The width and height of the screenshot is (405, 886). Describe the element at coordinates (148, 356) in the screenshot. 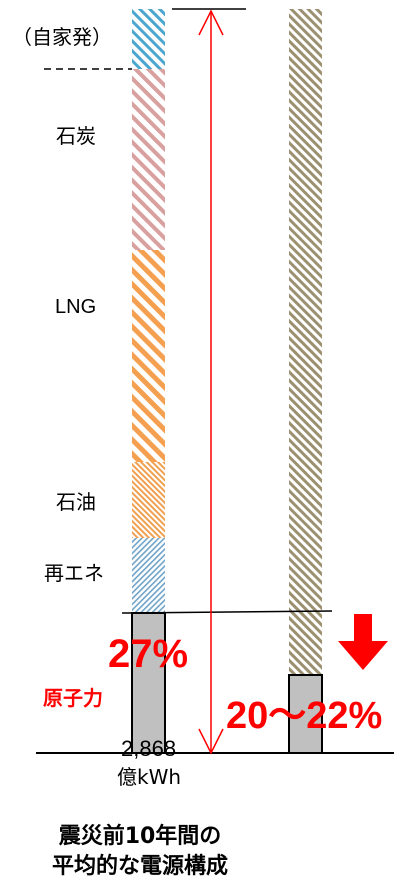

I see `segment-lng` at that location.